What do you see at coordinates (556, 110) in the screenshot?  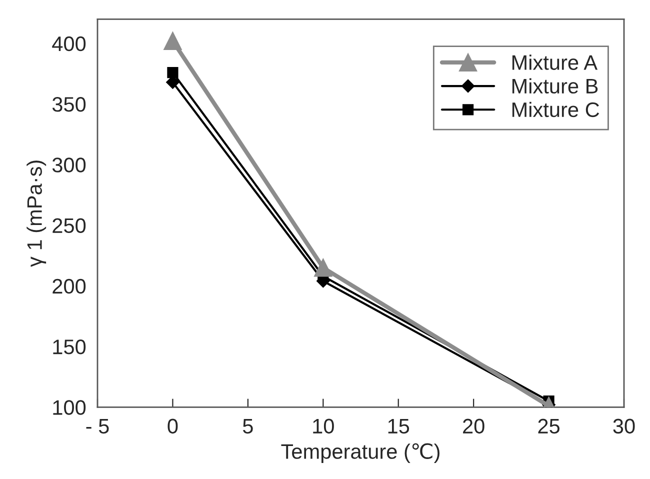 I see `legend-label: Mixture C` at bounding box center [556, 110].